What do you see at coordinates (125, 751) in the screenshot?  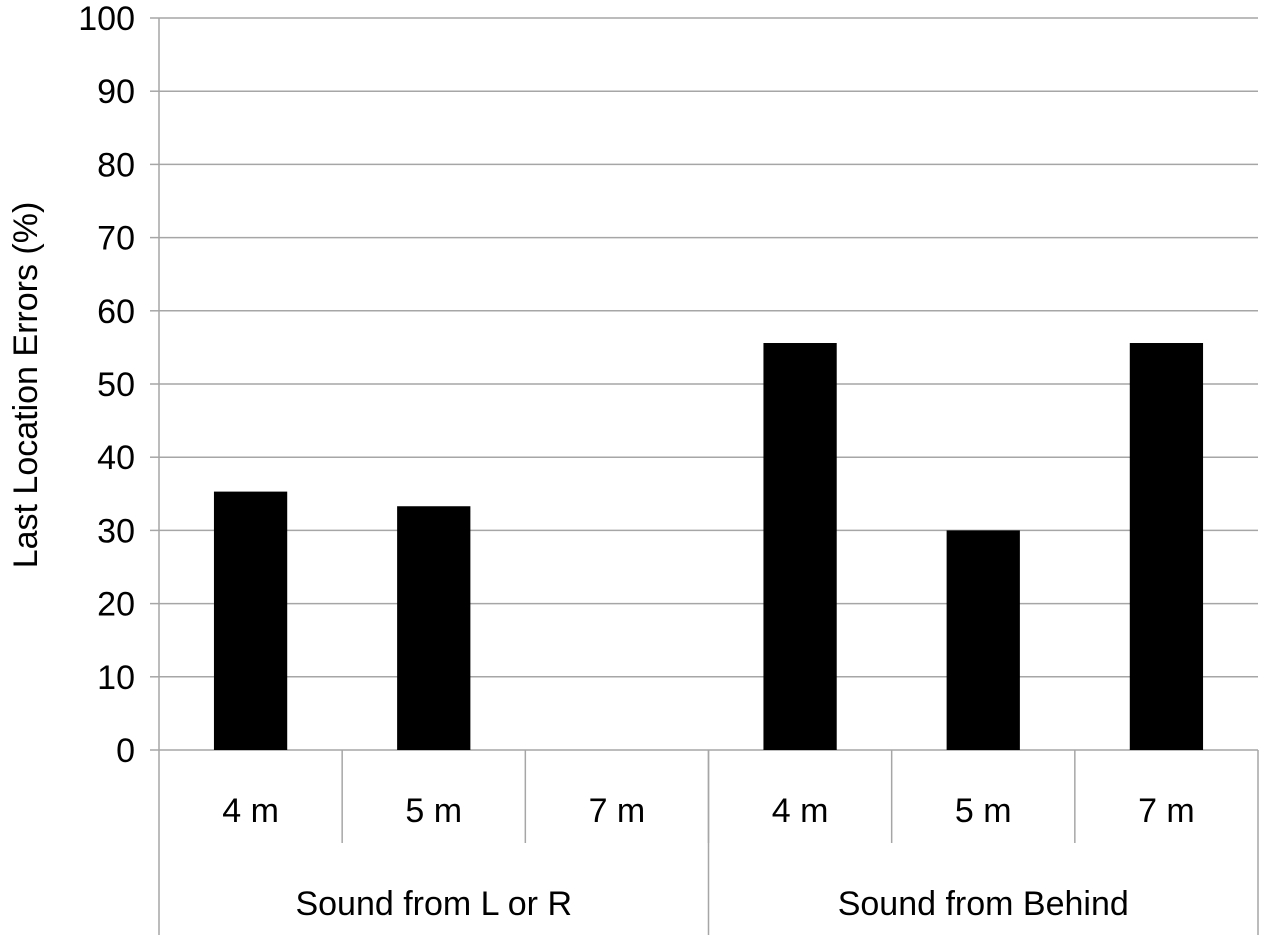 I see `y-tick-label: 0` at bounding box center [125, 751].